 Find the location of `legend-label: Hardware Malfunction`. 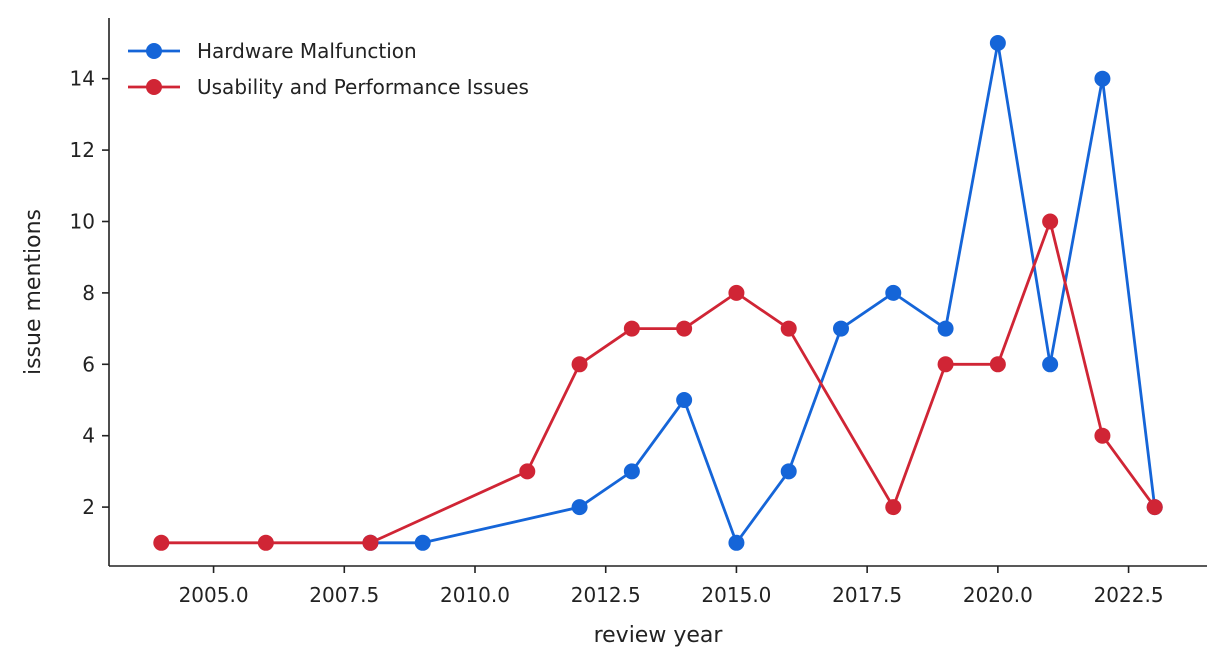

legend-label: Hardware Malfunction is located at coordinates (307, 51).